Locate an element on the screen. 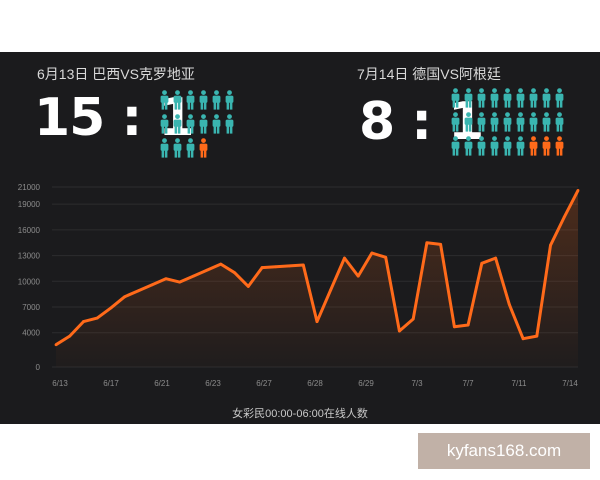  y-tick-label: 21000 is located at coordinates (29, 187).